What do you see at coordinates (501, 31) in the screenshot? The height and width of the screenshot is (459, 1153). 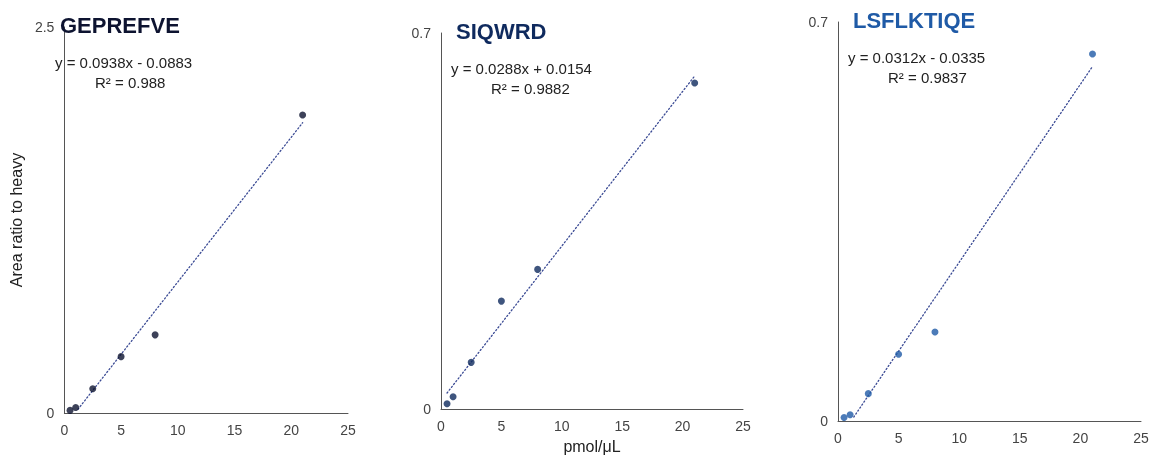 I see `chart-title: SIQWRD` at bounding box center [501, 31].